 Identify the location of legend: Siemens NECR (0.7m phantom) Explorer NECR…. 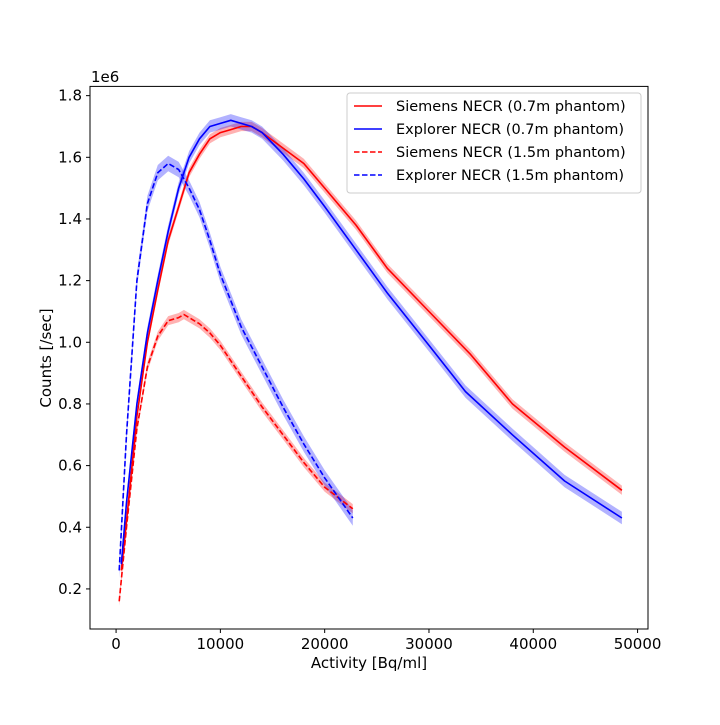
(494, 143).